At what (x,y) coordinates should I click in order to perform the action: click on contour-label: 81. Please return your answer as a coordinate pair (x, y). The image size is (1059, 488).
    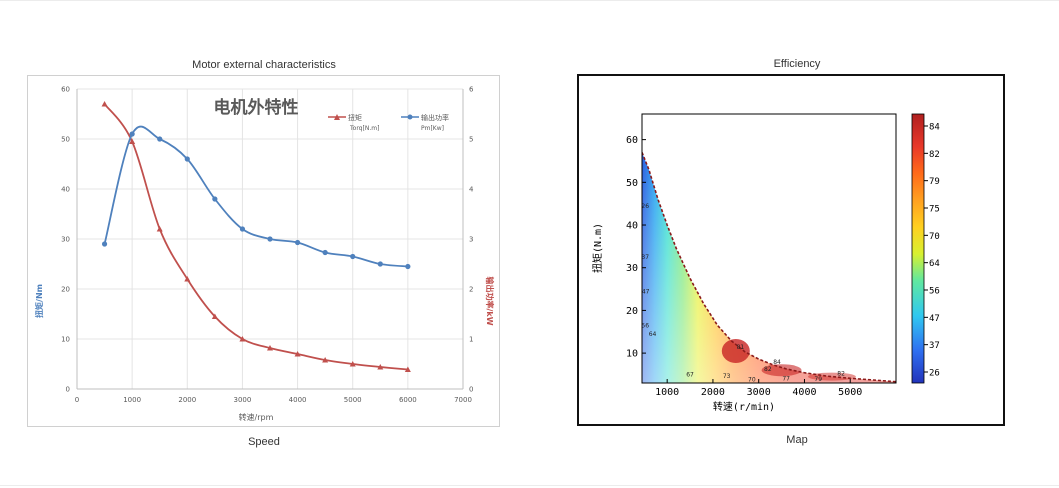
    Looking at the image, I should click on (741, 347).